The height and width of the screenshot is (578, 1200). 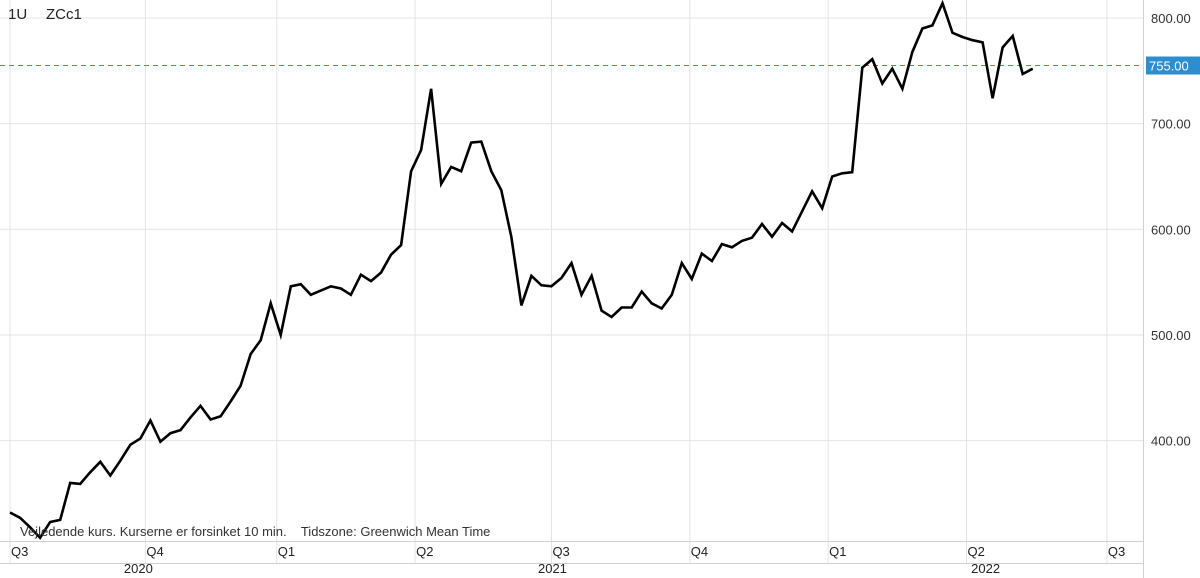 What do you see at coordinates (1171, 18) in the screenshot?
I see `y-tick-label: 800.00` at bounding box center [1171, 18].